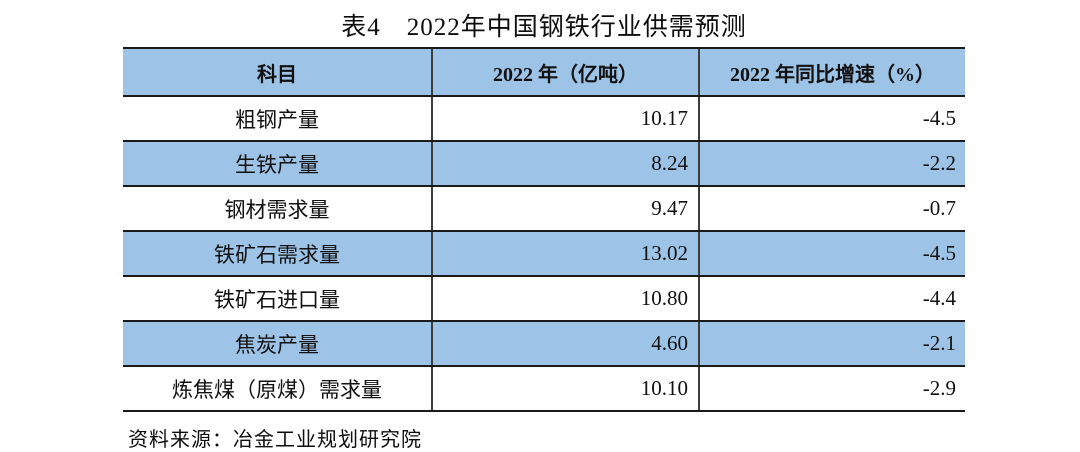 This screenshot has height=452, width=1080. Describe the element at coordinates (566, 253) in the screenshot. I see `row-value: 13.02` at that location.